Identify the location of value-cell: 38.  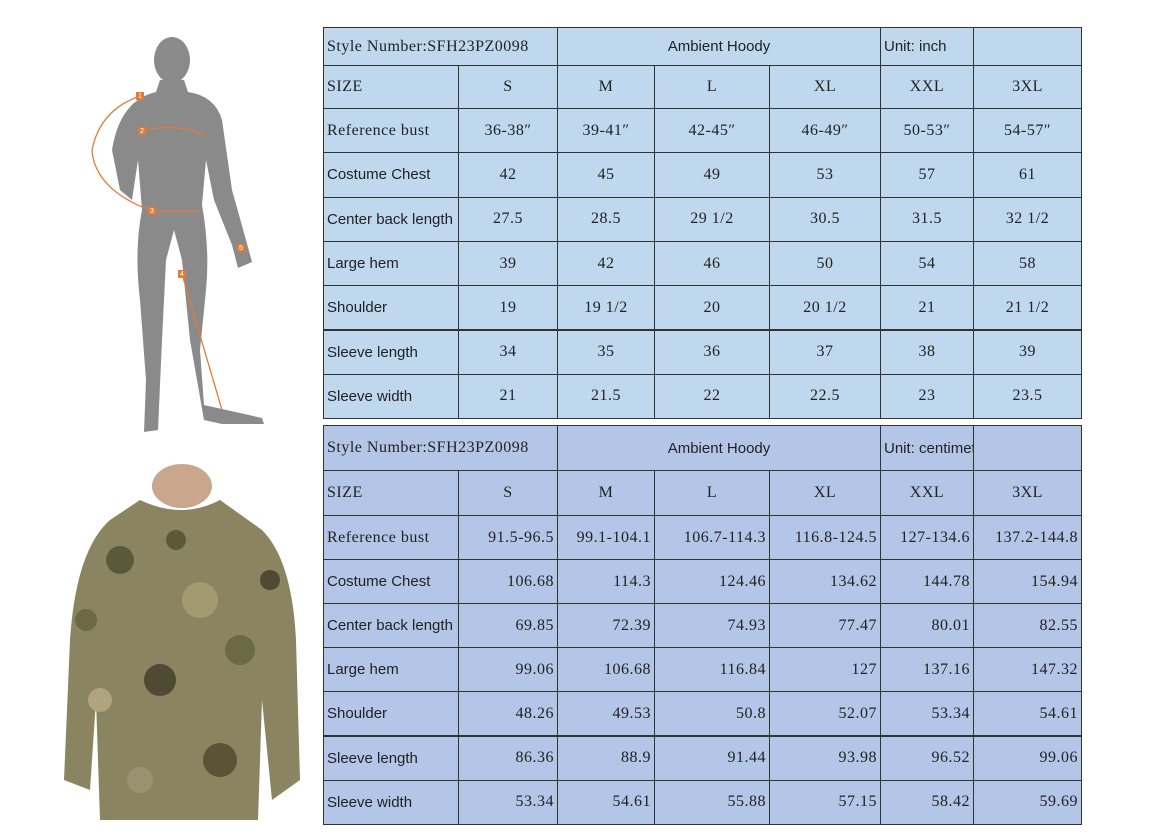
(927, 352).